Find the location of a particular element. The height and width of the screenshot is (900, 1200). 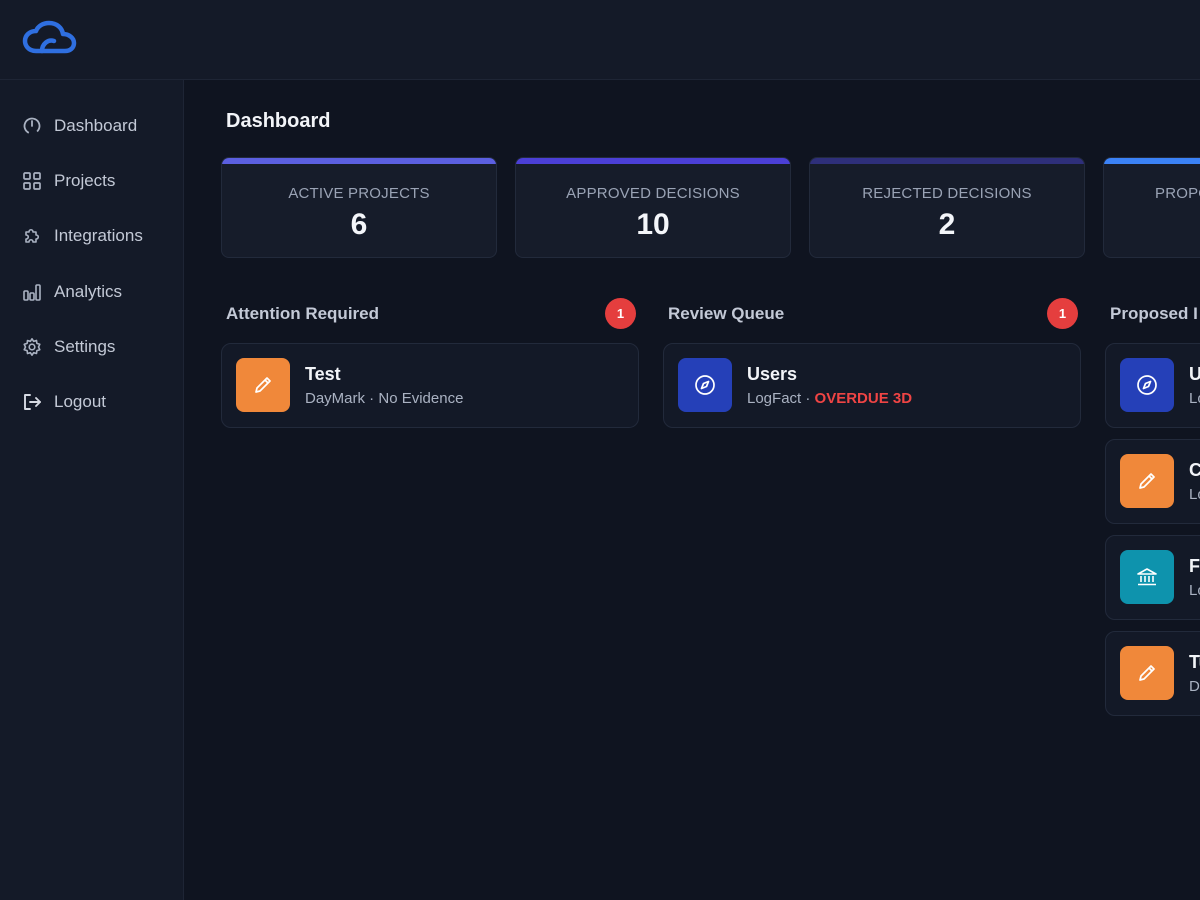

overdue-status: OVERDUE 3D is located at coordinates (863, 398).